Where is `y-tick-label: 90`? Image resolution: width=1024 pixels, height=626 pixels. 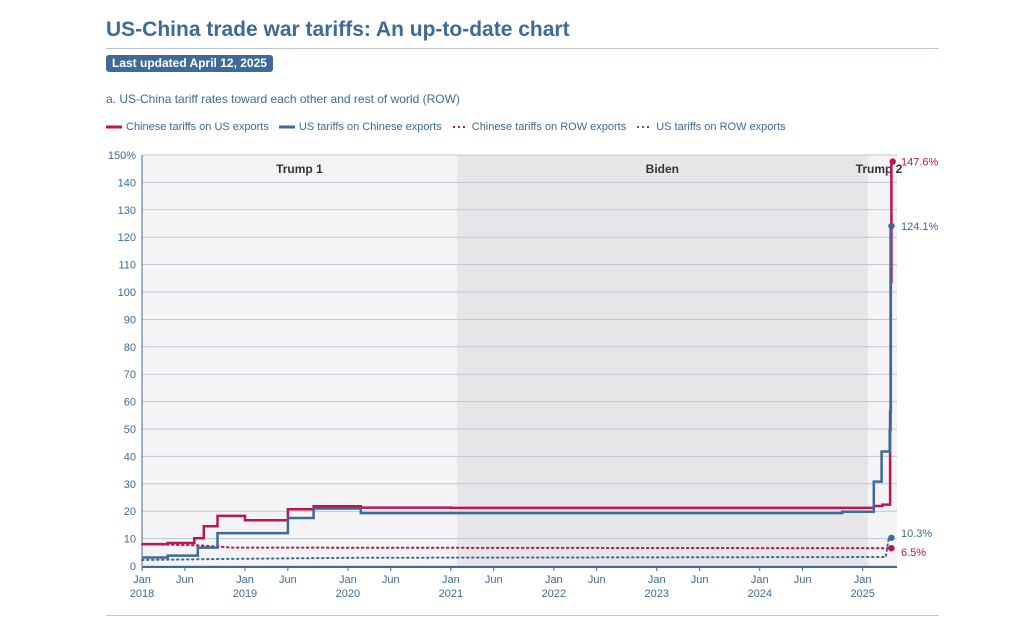
y-tick-label: 90 is located at coordinates (130, 320).